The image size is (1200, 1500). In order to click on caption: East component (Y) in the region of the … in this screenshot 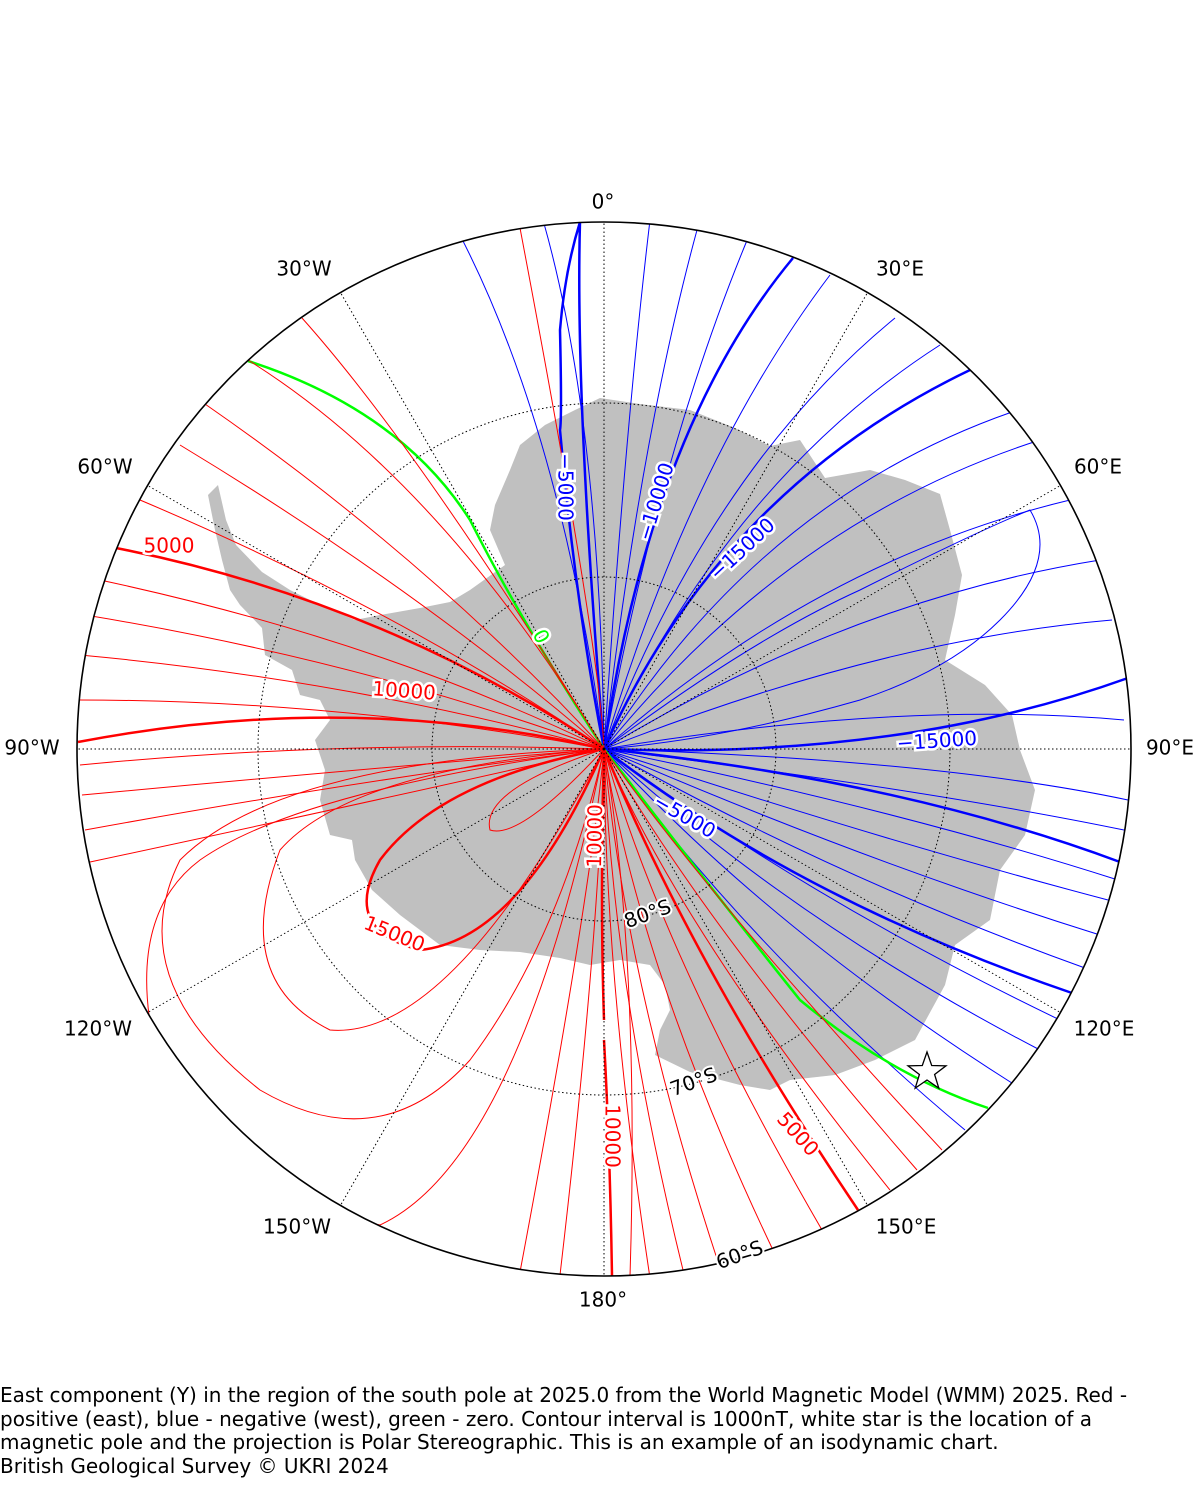, I will do `click(596, 1430)`.